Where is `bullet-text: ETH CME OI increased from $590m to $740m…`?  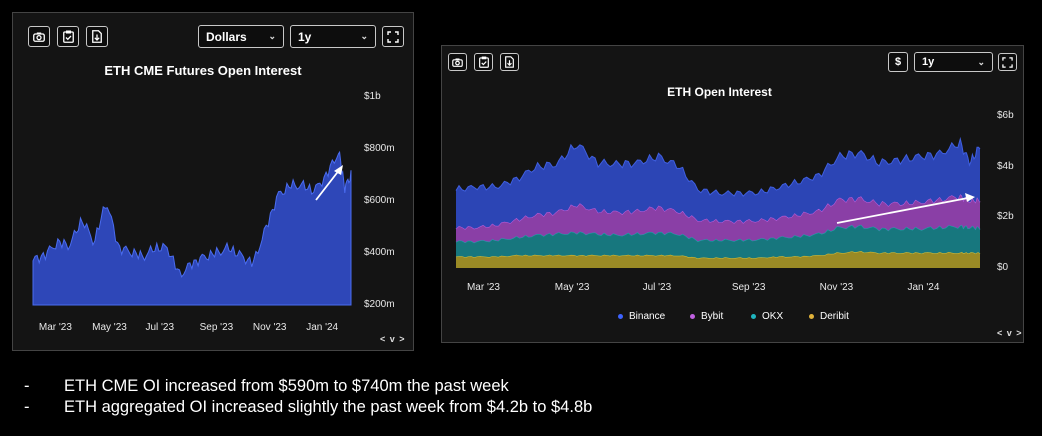
bullet-text: ETH CME OI increased from $590m to $740m… is located at coordinates (286, 386).